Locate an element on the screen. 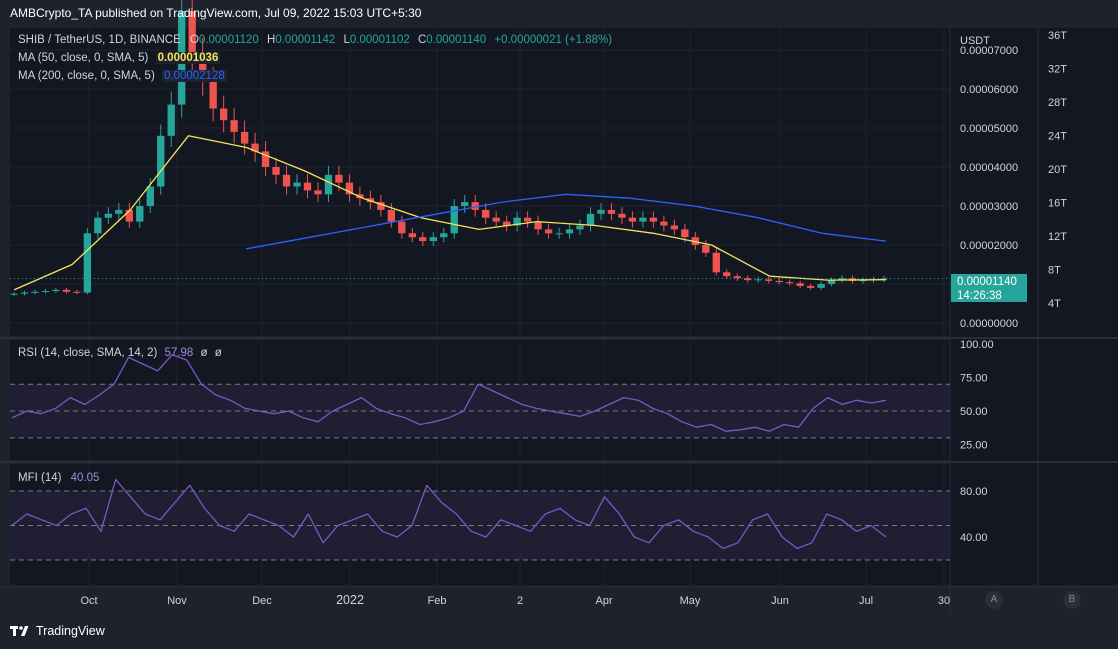  ma200-line is located at coordinates (566, 221).